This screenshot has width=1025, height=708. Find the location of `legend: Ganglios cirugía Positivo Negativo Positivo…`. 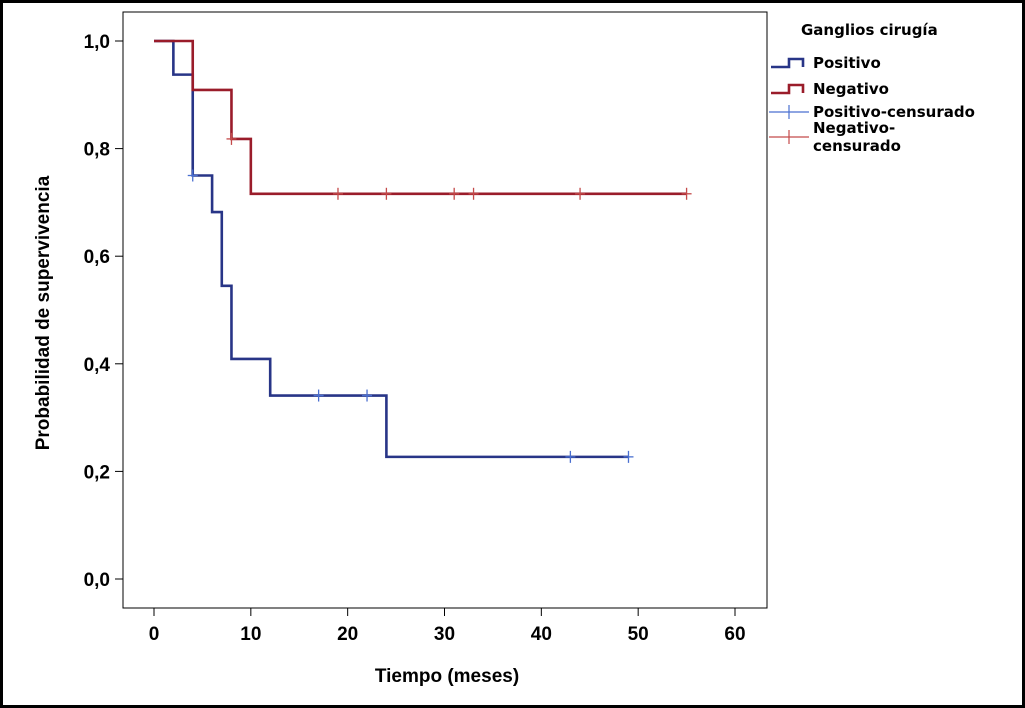

legend: Ganglios cirugía Positivo Negativo Positivo… is located at coordinates (872, 88).